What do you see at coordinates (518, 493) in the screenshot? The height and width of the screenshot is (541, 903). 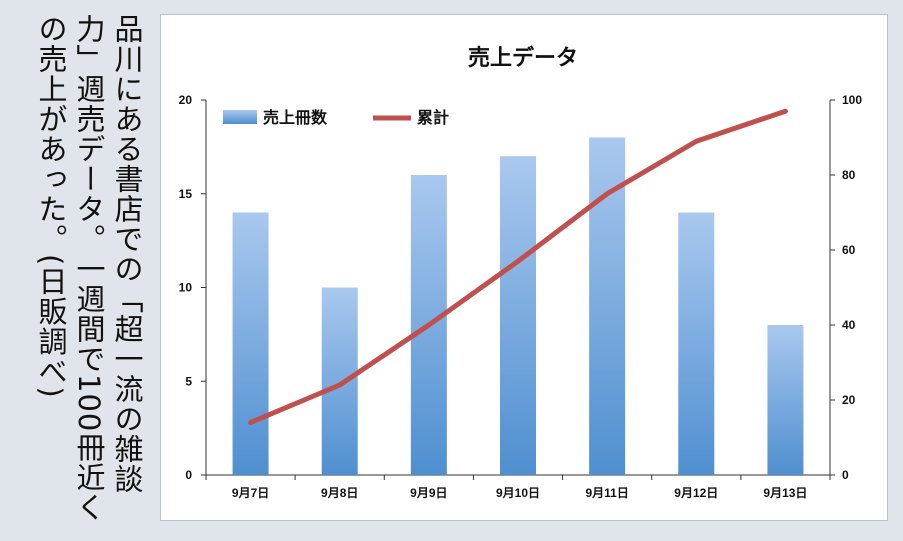 I see `x-tick-label: 9月10日` at bounding box center [518, 493].